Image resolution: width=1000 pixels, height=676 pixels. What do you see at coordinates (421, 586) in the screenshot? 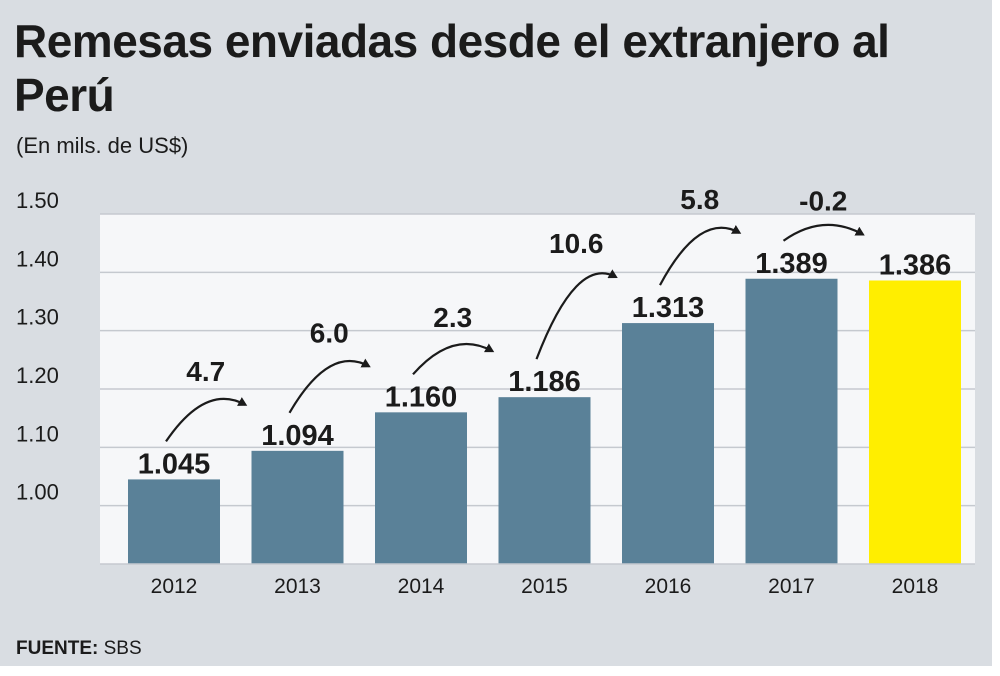
I see `x-tick-label: 2014` at bounding box center [421, 586].